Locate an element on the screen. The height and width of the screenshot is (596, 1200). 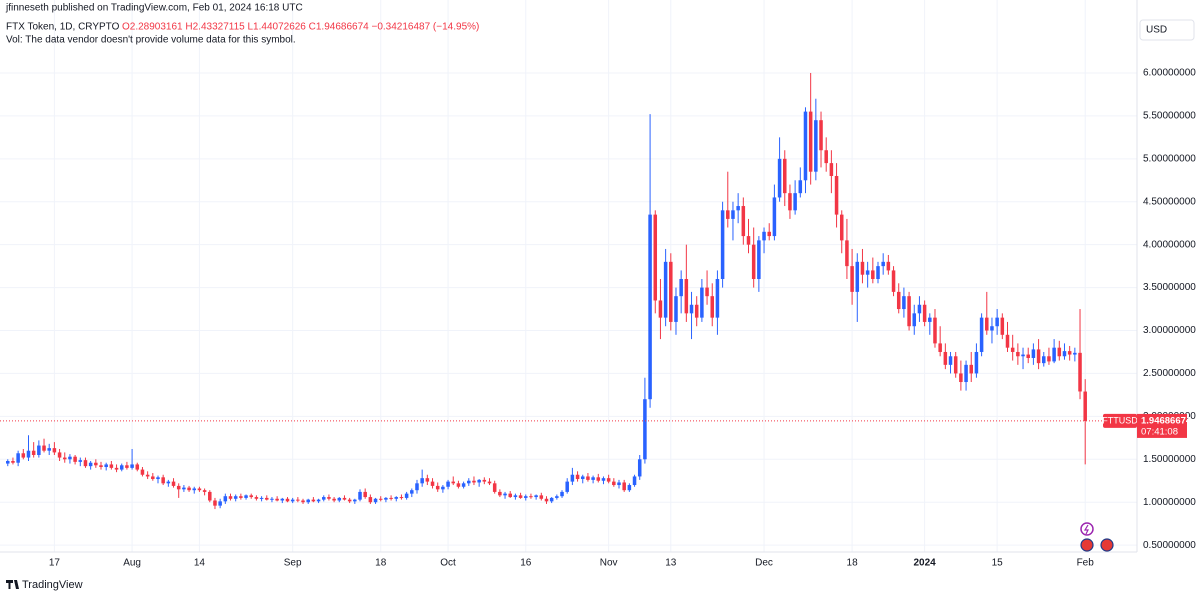
x-tick-label: 2024 is located at coordinates (924, 563).